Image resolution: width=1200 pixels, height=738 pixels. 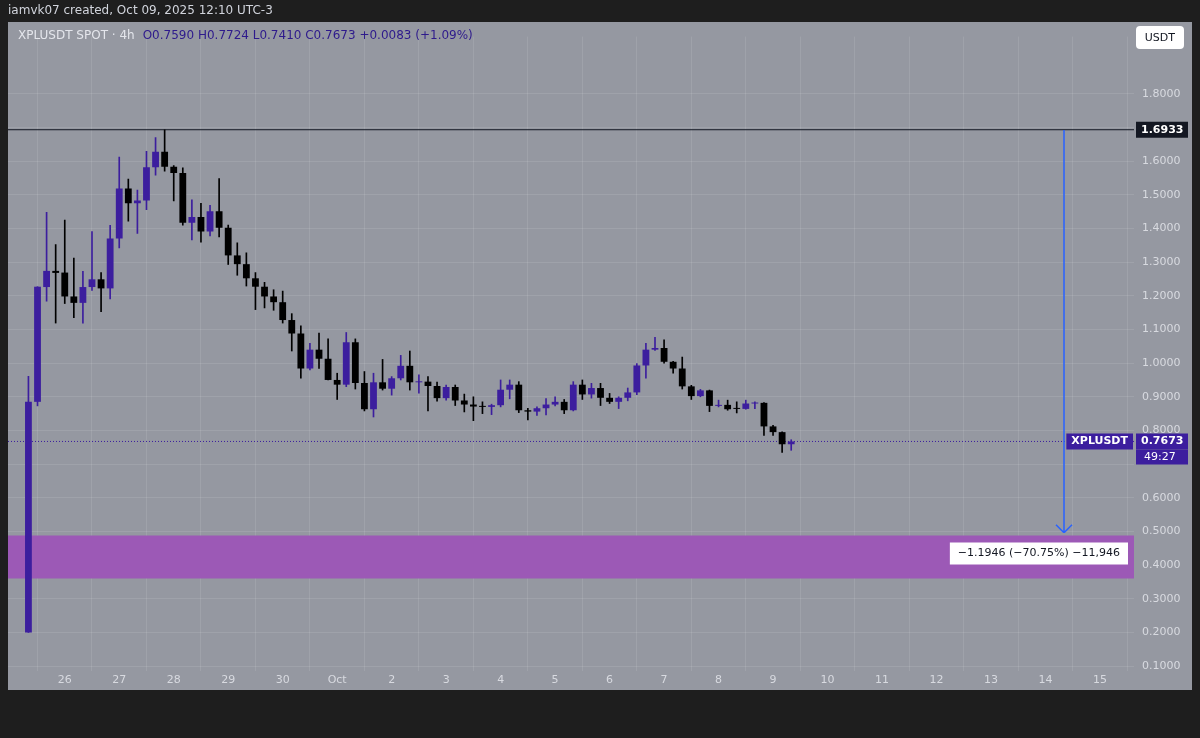 I want to click on y-tick-label: 1.6000, so click(x=1161, y=161).